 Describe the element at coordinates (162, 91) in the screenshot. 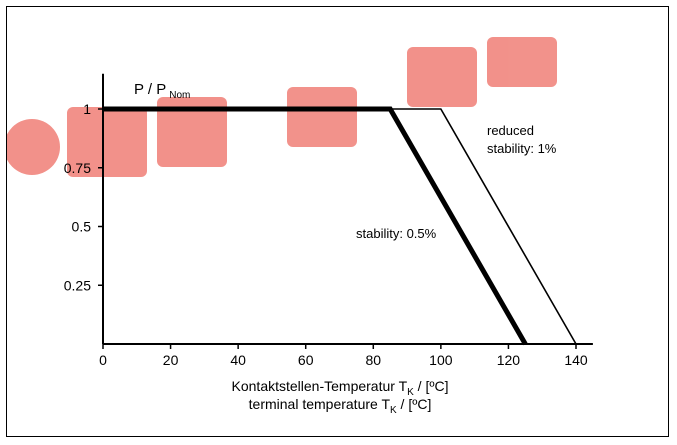

I see `y-axis-label: P / P Nom` at that location.